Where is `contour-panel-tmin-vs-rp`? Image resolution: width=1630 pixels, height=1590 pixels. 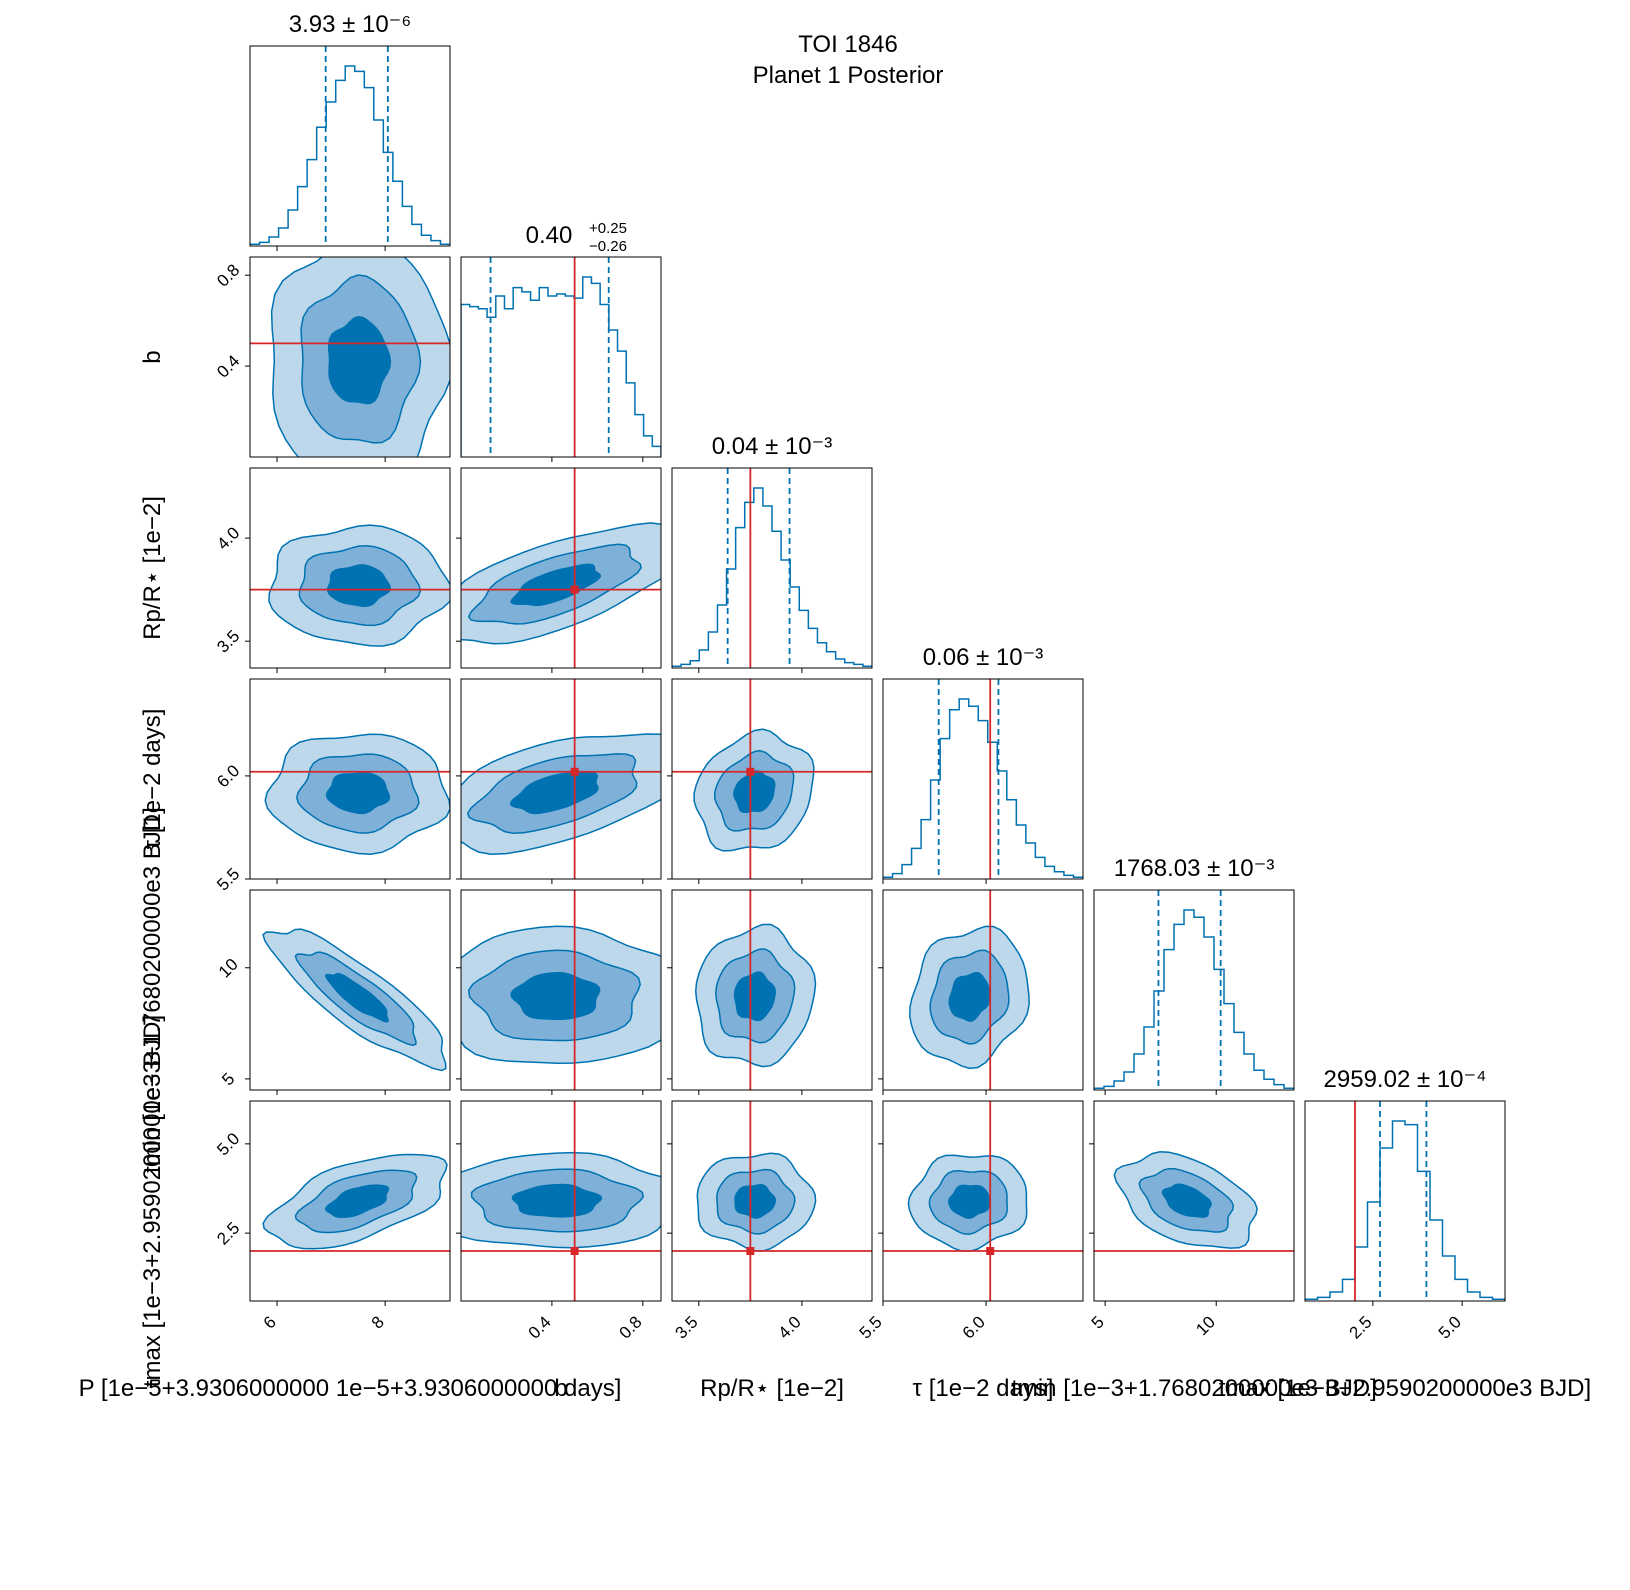 contour-panel-tmin-vs-rp is located at coordinates (772, 990).